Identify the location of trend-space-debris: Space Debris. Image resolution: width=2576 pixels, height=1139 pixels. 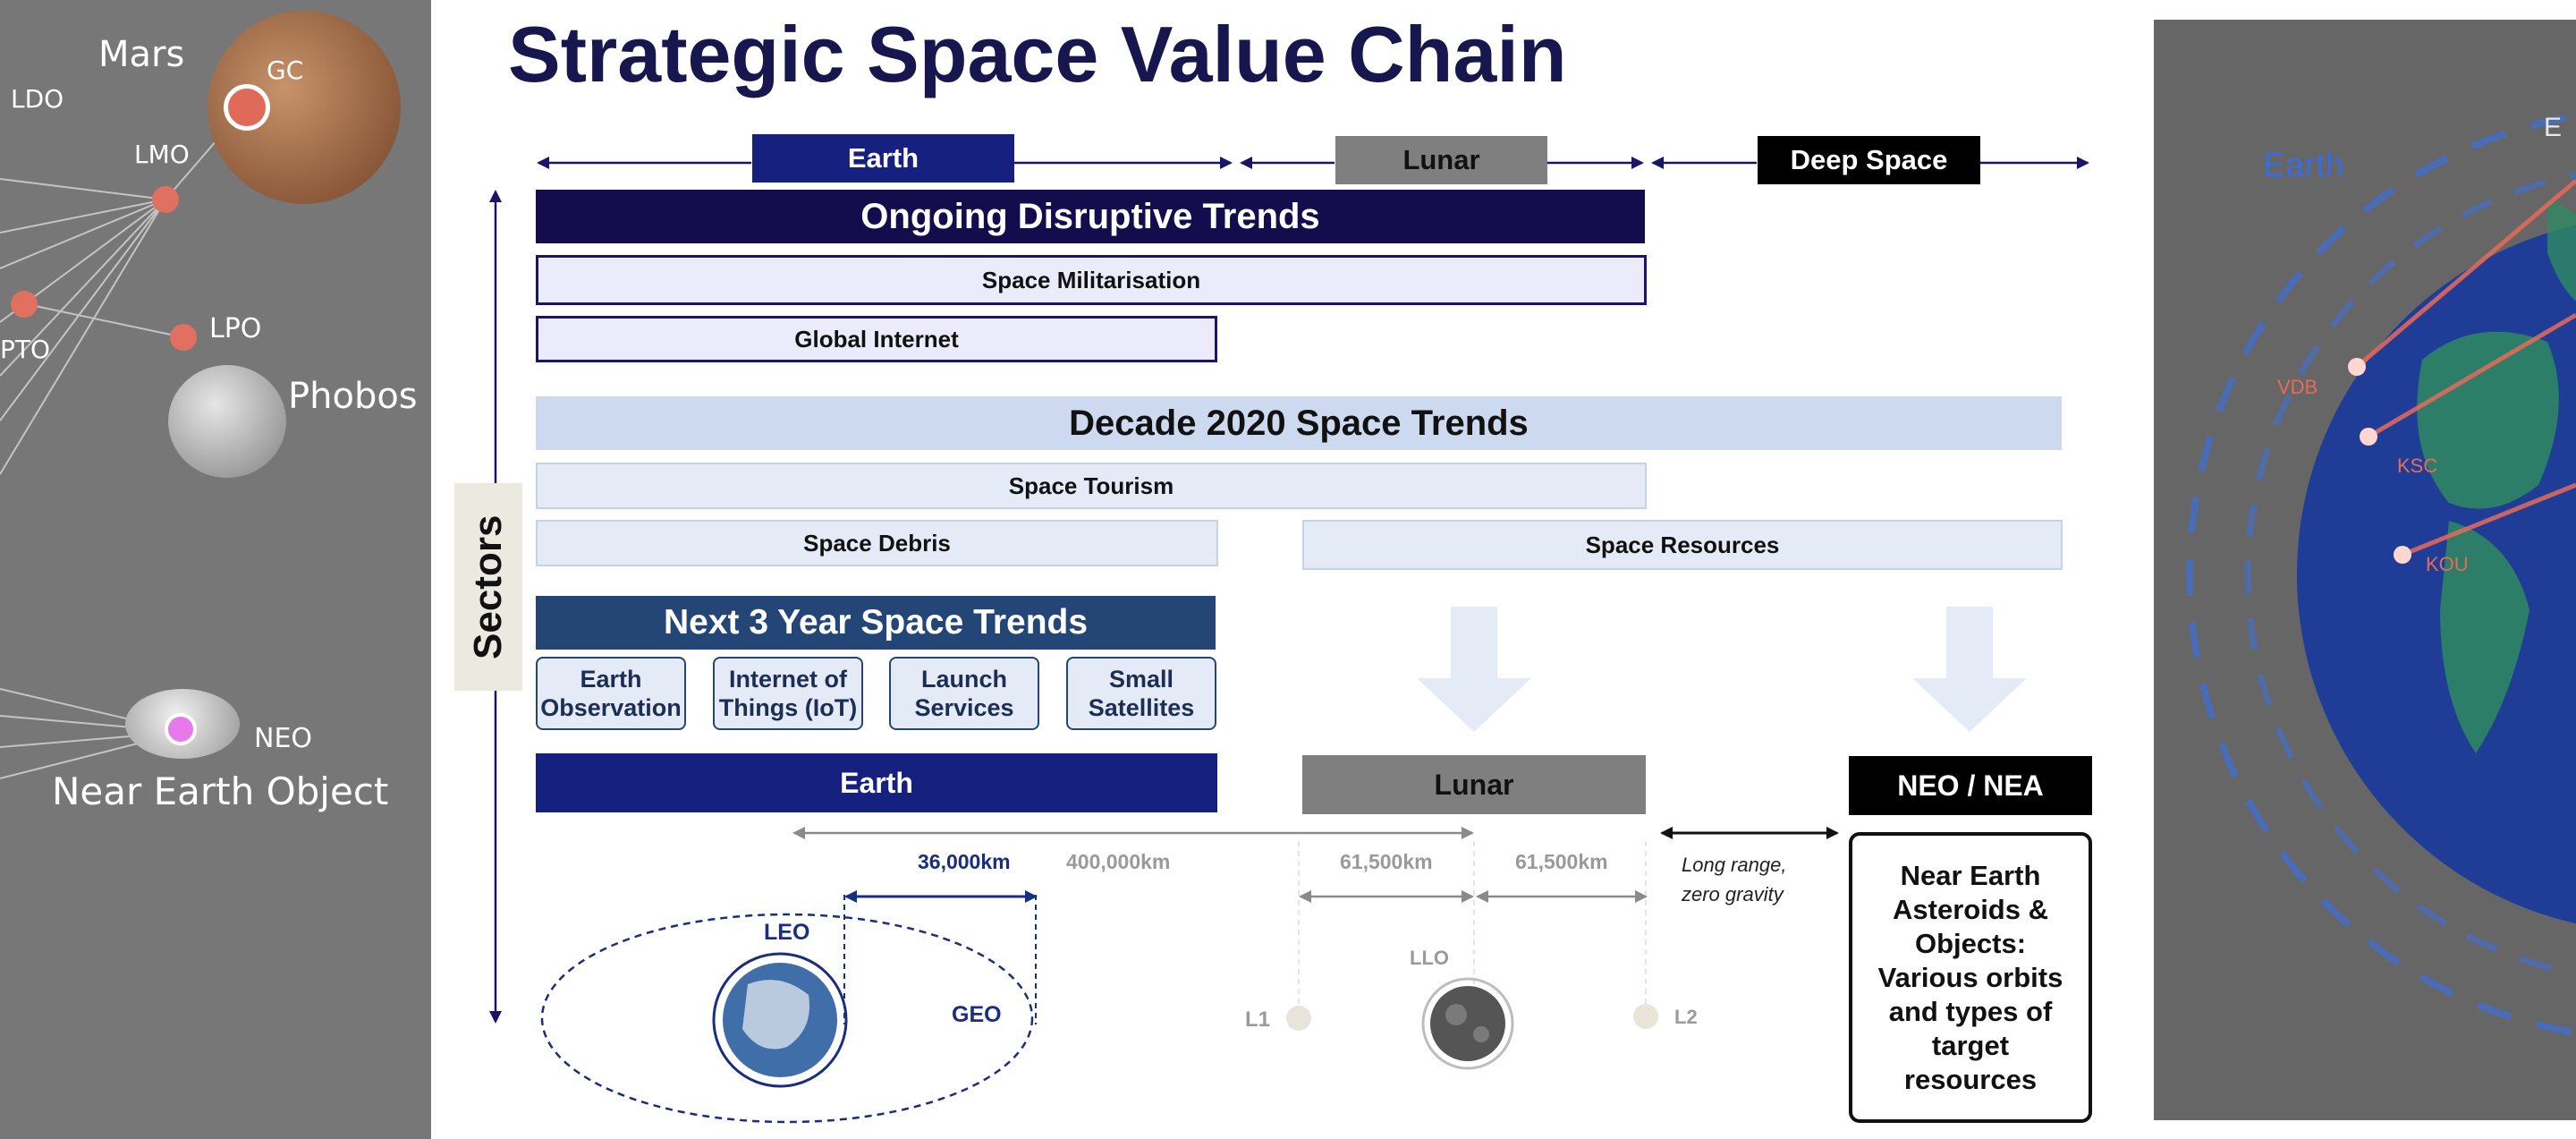
(877, 543).